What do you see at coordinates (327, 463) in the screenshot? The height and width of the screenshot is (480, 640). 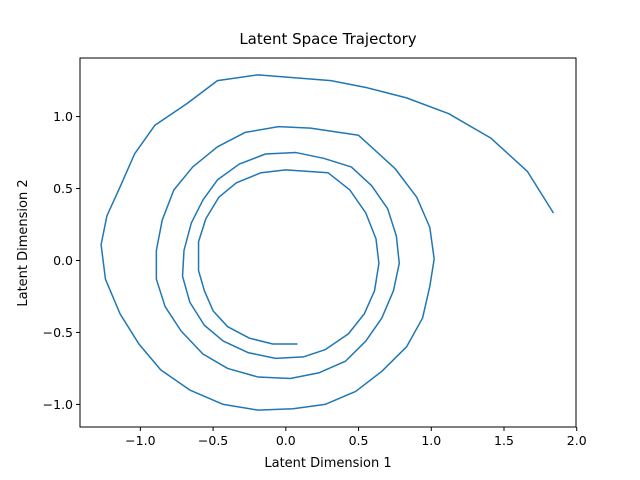 I see `x-axis-label: Latent Dimension 1` at bounding box center [327, 463].